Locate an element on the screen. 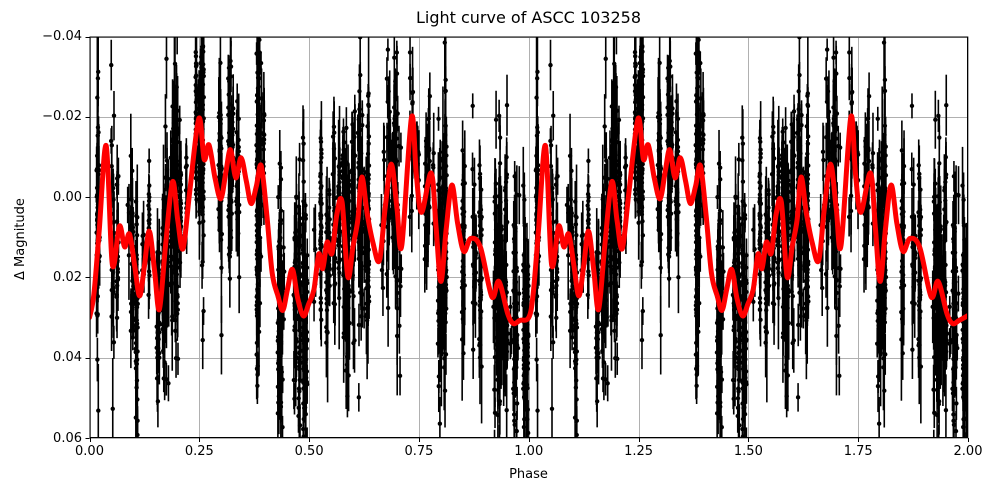  y-tick-label: 0.06 is located at coordinates (67, 438).